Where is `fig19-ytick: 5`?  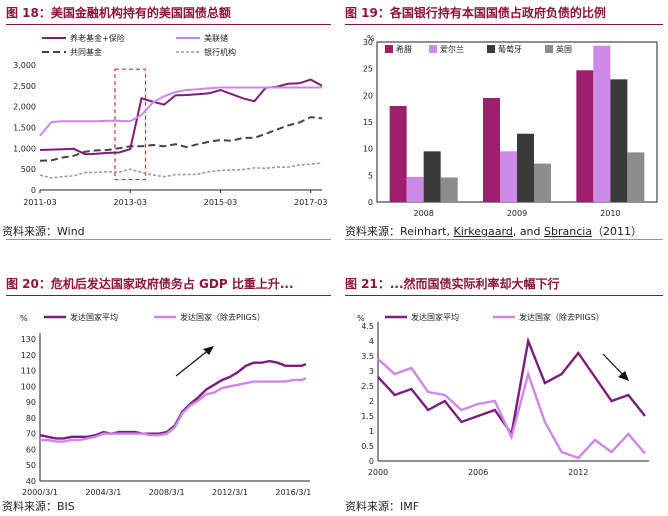
fig19-ytick: 5 is located at coordinates (370, 175).